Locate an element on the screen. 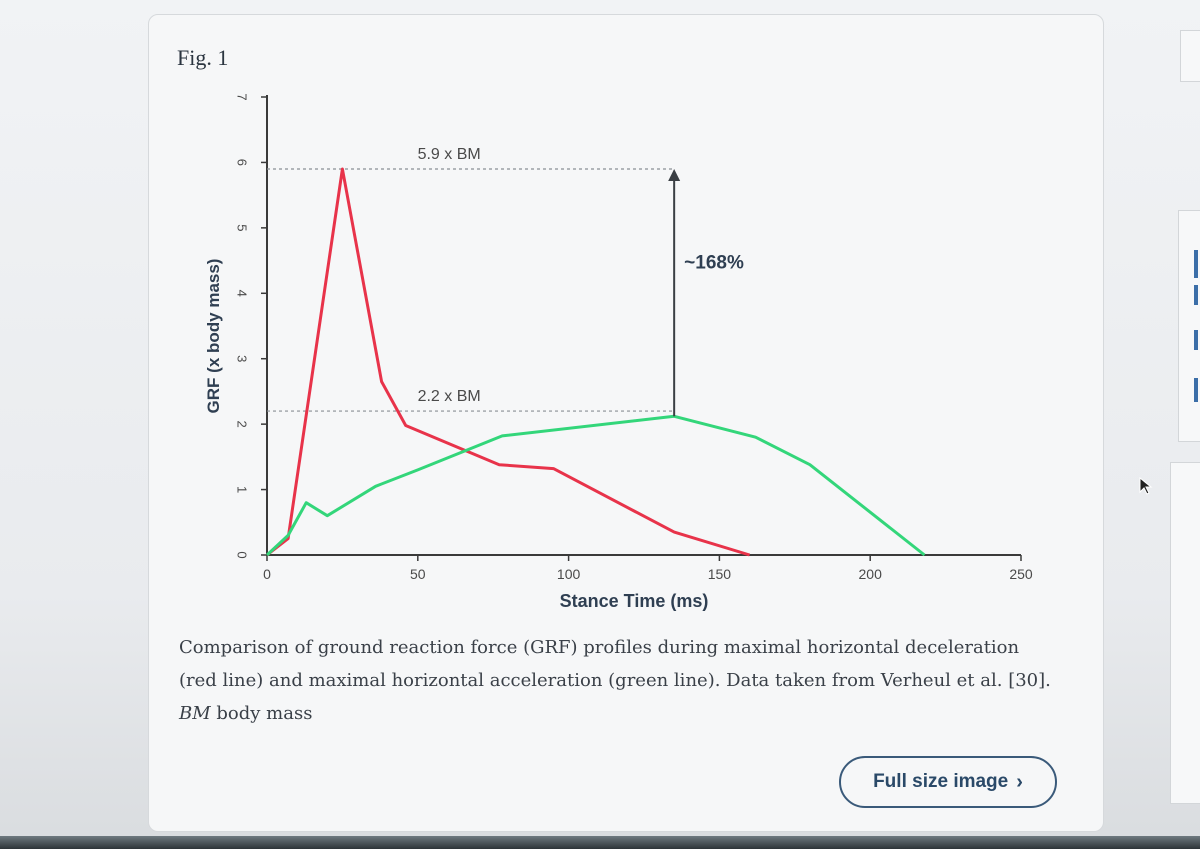 The image size is (1200, 849). annotation-arrow-head is located at coordinates (674, 174).